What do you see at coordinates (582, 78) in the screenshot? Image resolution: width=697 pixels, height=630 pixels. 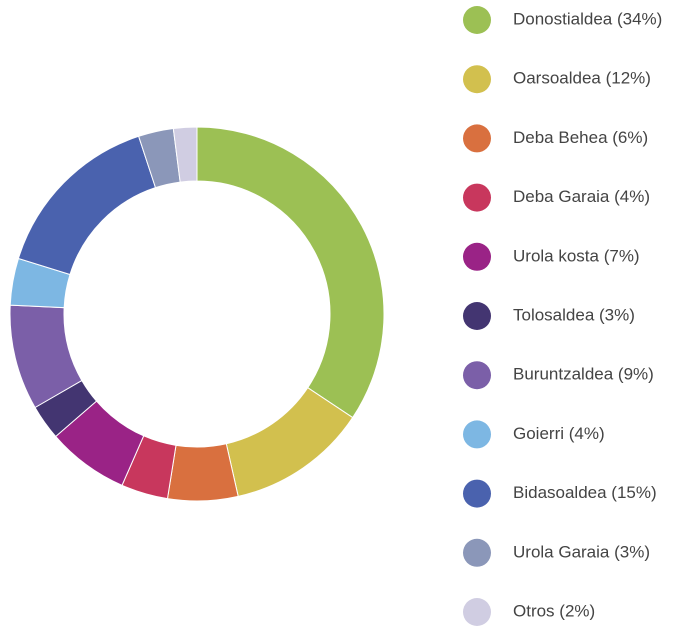 I see `legend-label: Oarsoaldea (12%)` at bounding box center [582, 78].